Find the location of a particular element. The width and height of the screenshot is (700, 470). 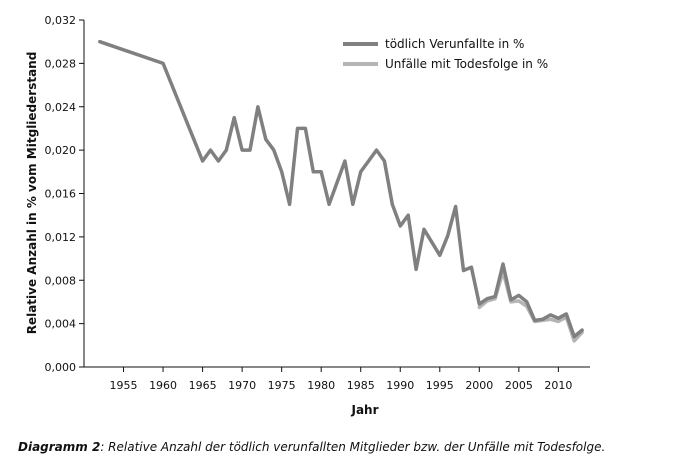

y-axis-title: Relative Anzahl in % vom Mitgliederstand is located at coordinates (32, 193).